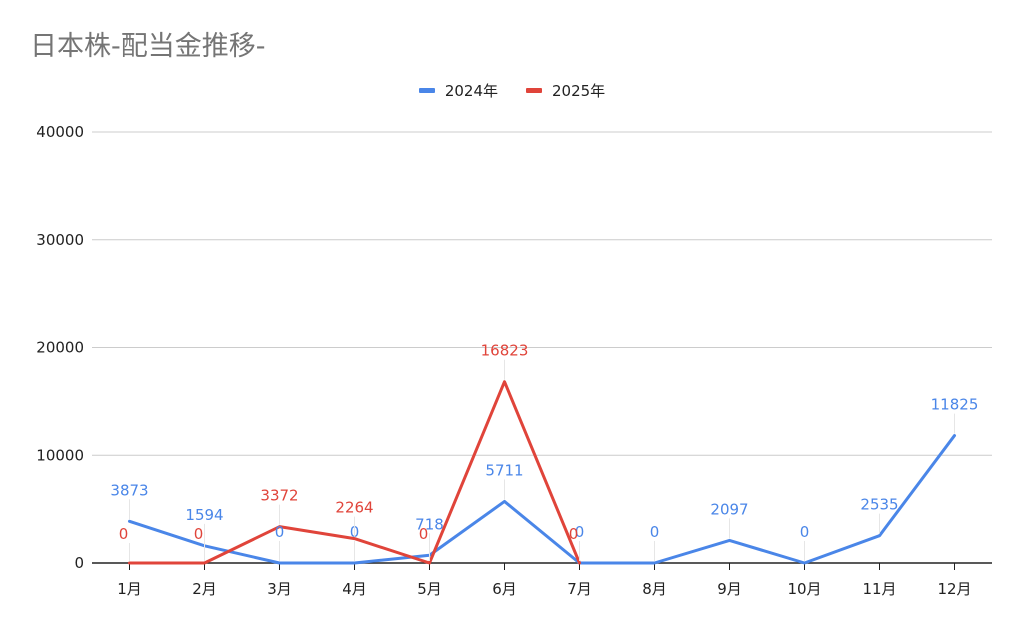 This screenshot has width=1024, height=632. I want to click on data-label-0-0: 3873, so click(129, 490).